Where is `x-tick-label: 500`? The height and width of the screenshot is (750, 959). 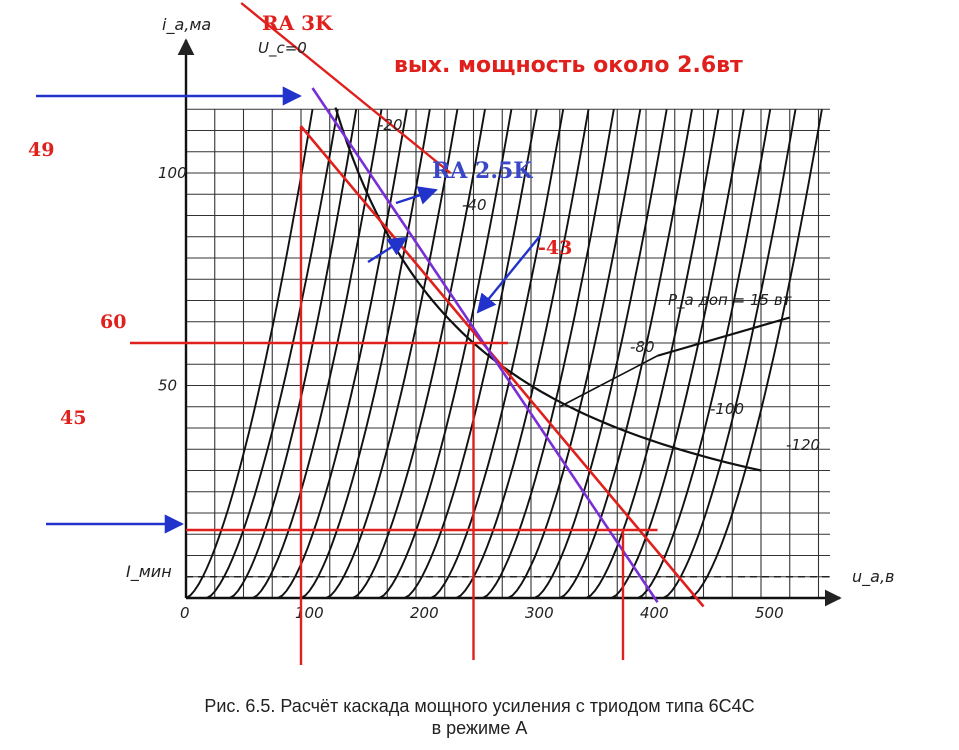
x-tick-label: 500 is located at coordinates (769, 613).